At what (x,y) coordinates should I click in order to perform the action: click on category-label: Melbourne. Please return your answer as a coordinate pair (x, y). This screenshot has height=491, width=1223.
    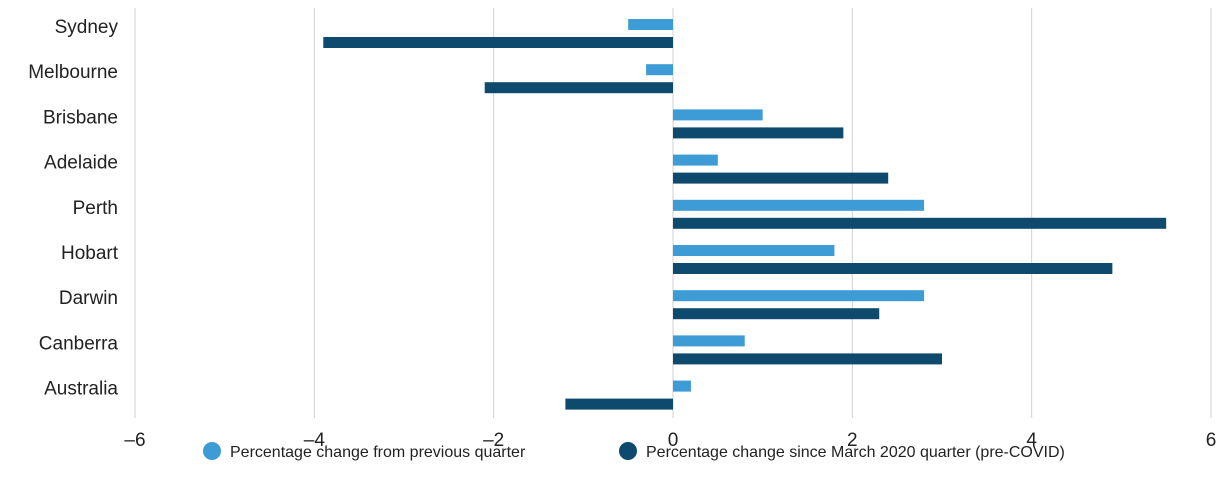
    Looking at the image, I should click on (73, 72).